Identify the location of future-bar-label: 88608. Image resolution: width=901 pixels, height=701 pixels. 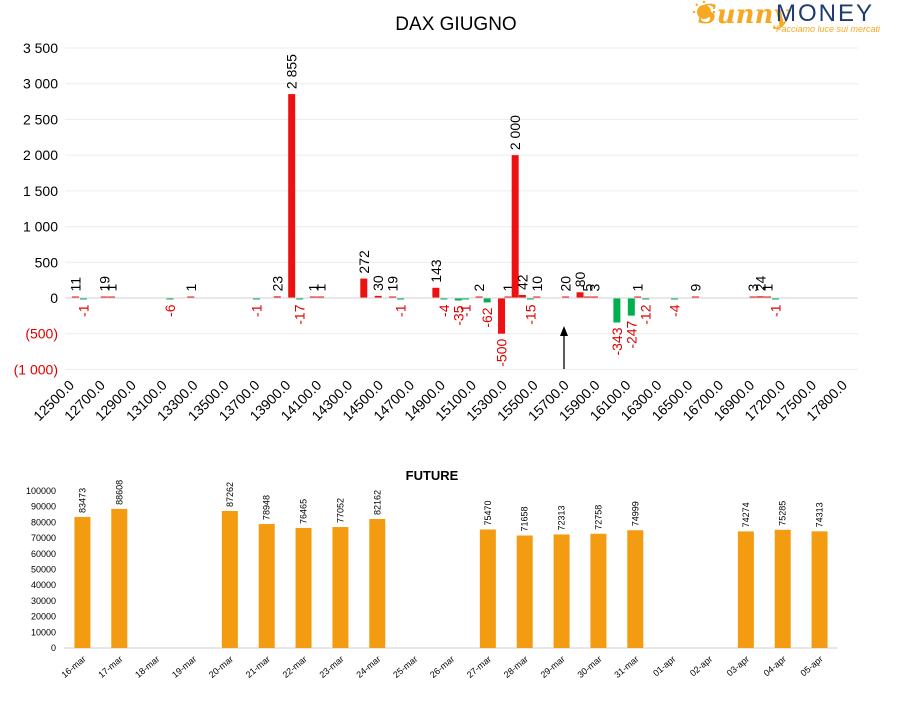
(119, 492).